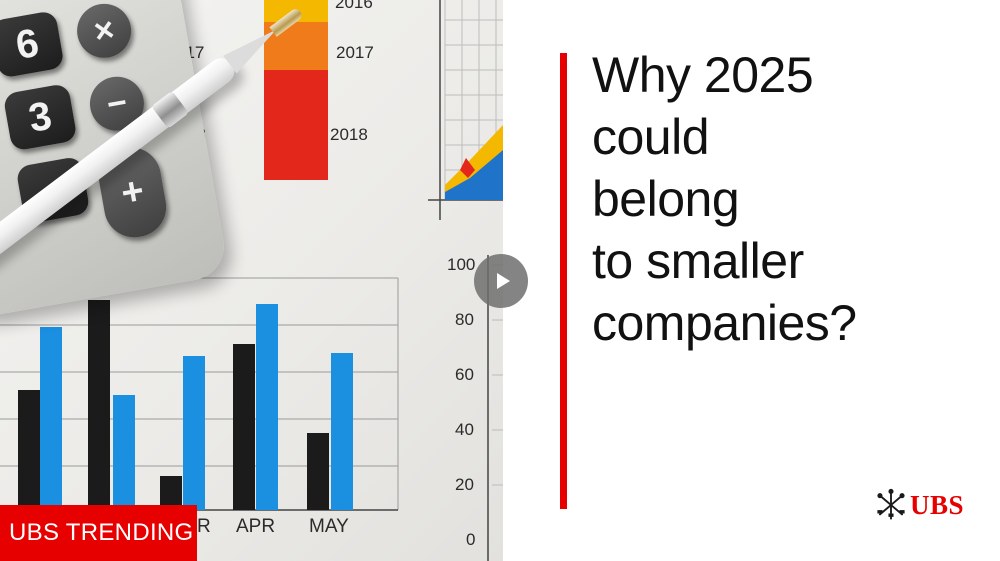 The height and width of the screenshot is (561, 1000). I want to click on axis-tick-label: 60, so click(464, 374).